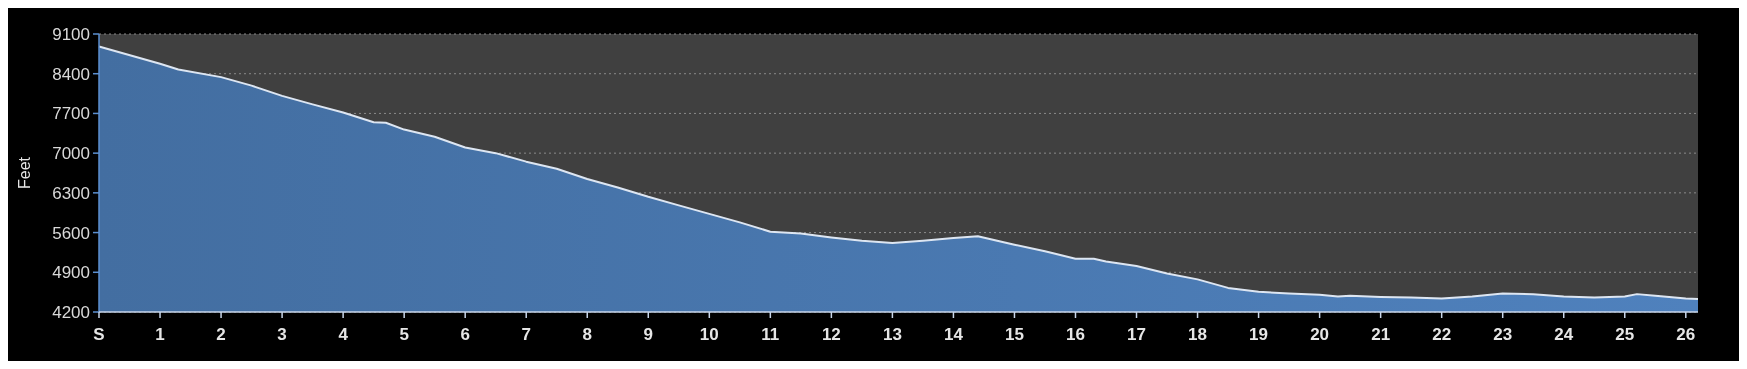  I want to click on x-tick-label: 14, so click(953, 334).